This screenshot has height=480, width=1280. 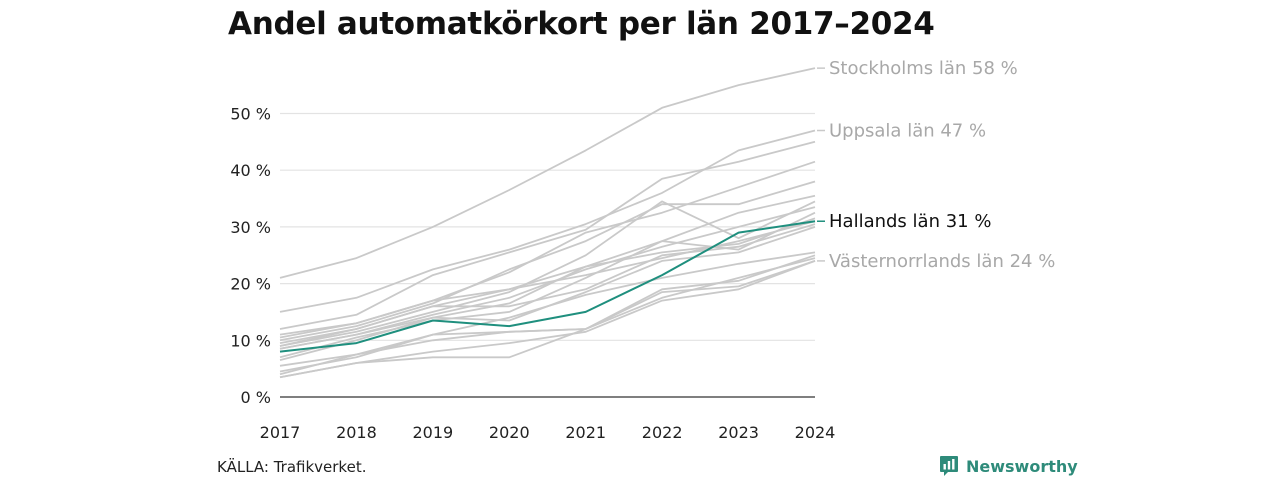 I want to click on series-end-label: Hallands län 31 %, so click(x=910, y=221).